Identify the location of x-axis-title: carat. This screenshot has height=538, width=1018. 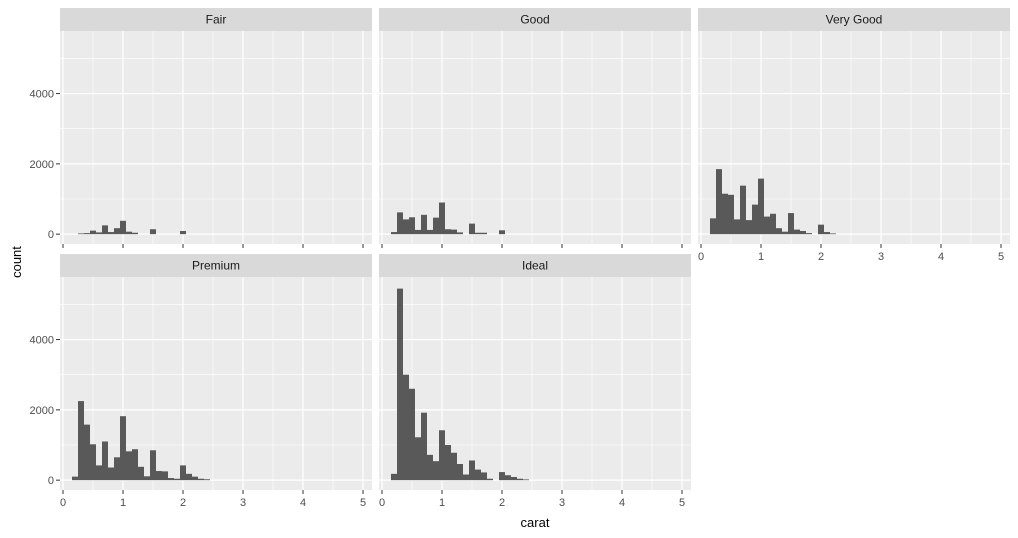
(535, 522).